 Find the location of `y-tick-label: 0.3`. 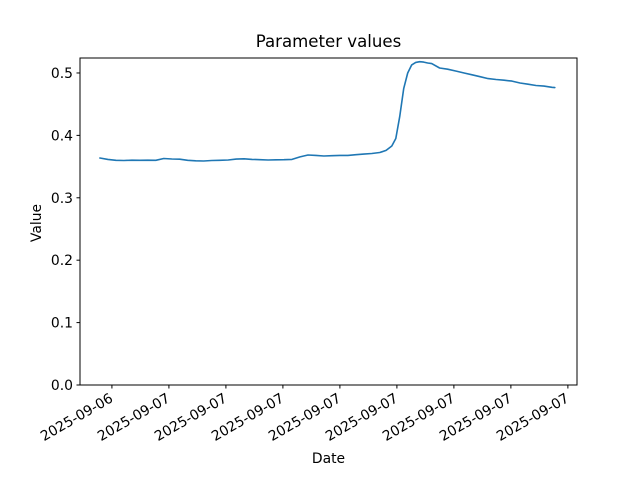

y-tick-label: 0.3 is located at coordinates (62, 199).